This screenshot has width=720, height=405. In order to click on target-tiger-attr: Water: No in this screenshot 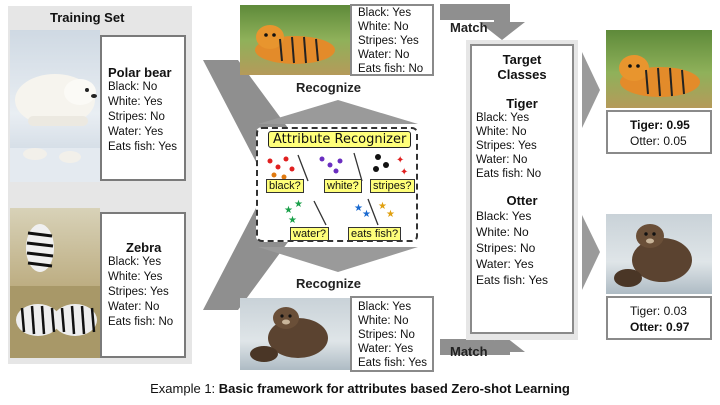, I will do `click(502, 160)`.